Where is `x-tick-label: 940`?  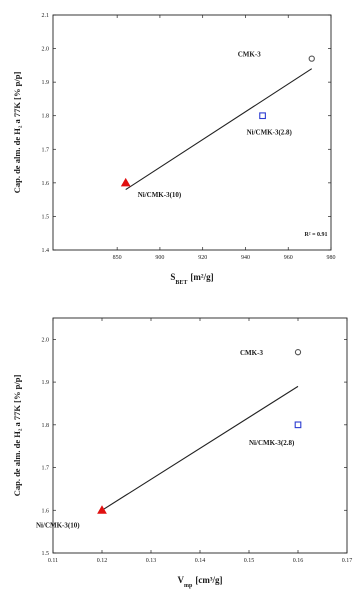 x-tick-label: 940 is located at coordinates (245, 258).